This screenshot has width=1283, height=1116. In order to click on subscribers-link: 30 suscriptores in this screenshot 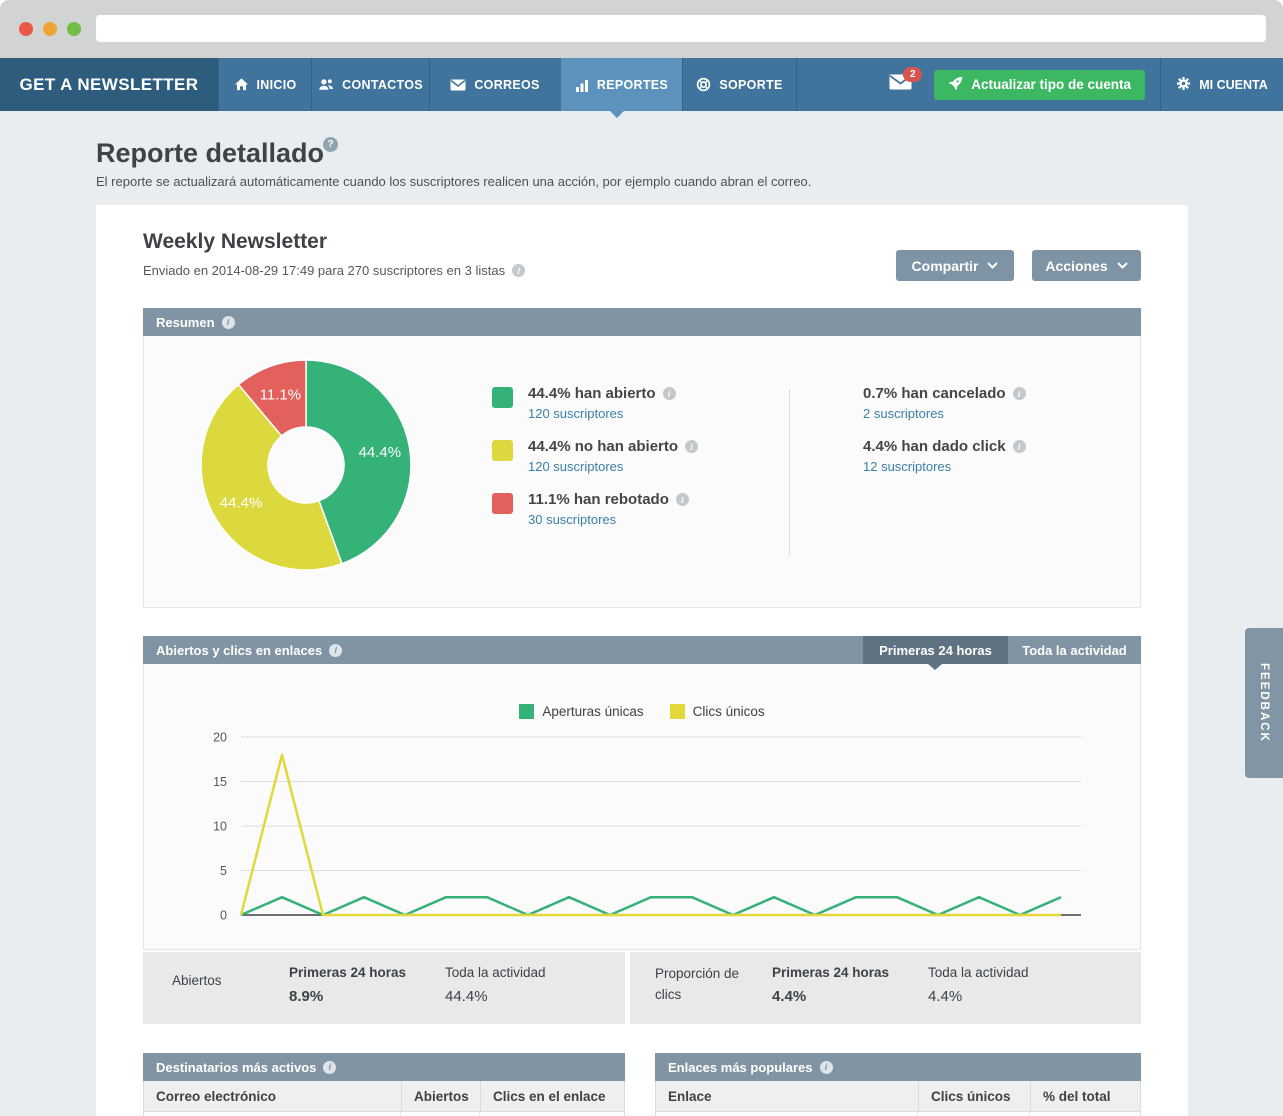, I will do `click(572, 519)`.